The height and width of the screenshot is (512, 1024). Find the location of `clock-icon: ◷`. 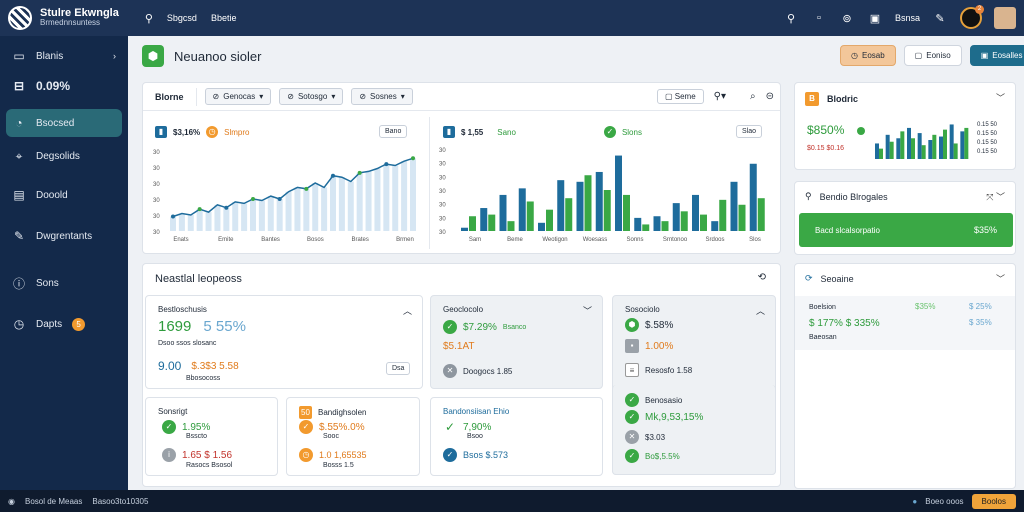

clock-icon: ◷ is located at coordinates (212, 132).